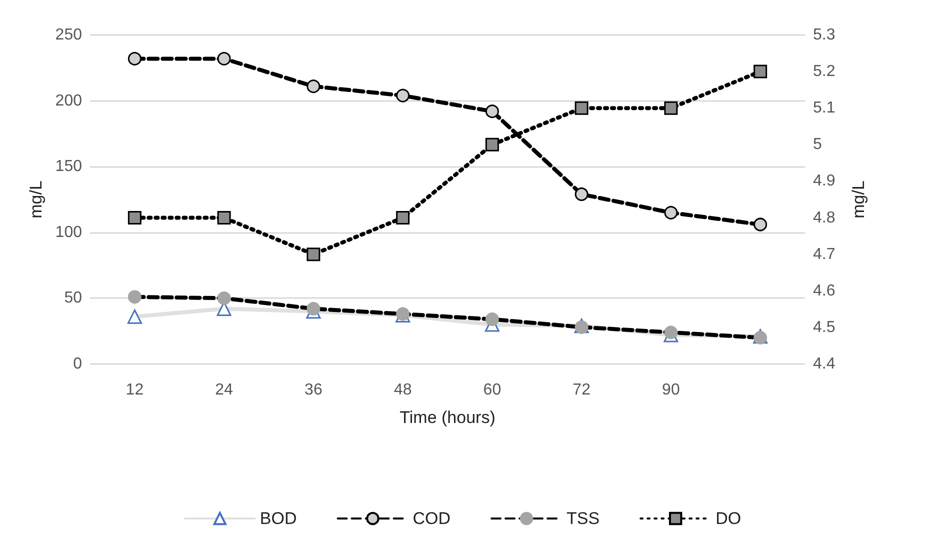 This screenshot has height=540, width=925. Describe the element at coordinates (729, 518) in the screenshot. I see `legend-label: DO` at that location.